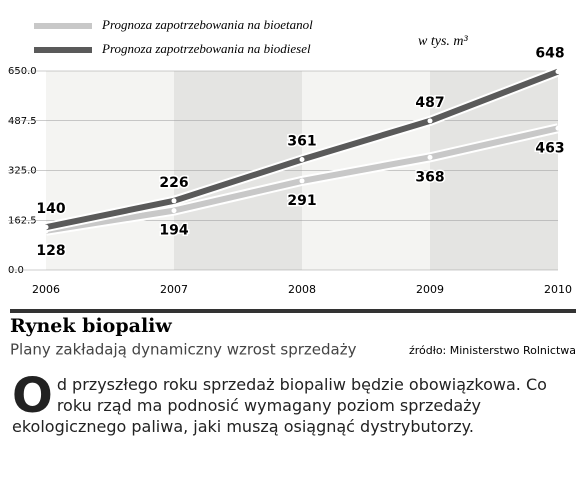 Image resolution: width=586 pixels, height=480 pixels. Describe the element at coordinates (207, 24) in the screenshot. I see `legend-label: Prognoza zapotrzebowania na bioetanol` at that location.